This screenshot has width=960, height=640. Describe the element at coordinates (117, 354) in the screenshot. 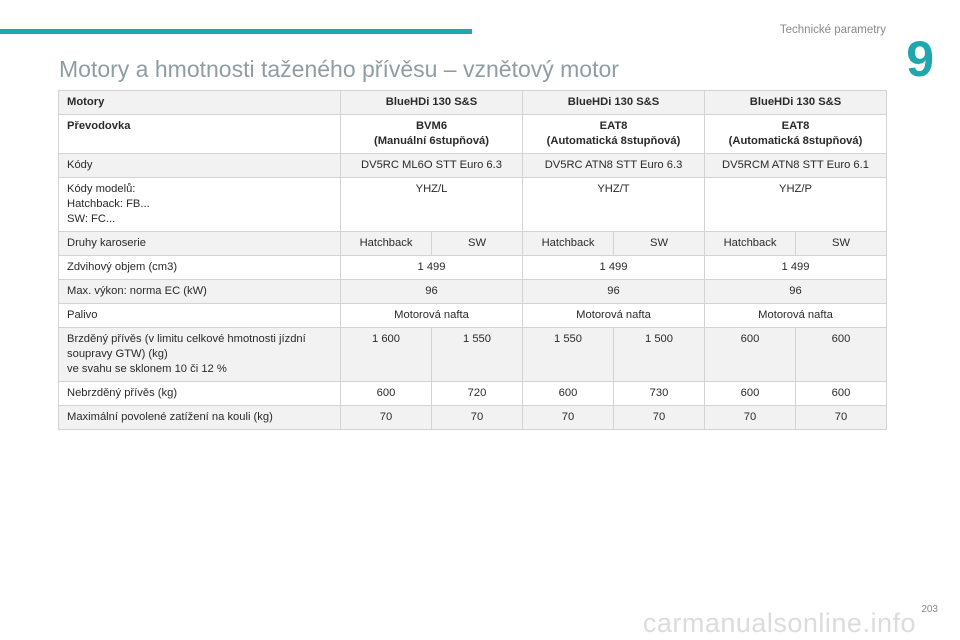

I see `row-label-line: soupravy GTW) (kg)` at that location.